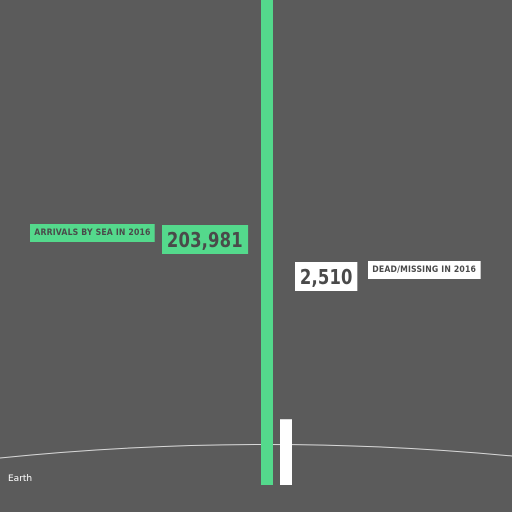 The image size is (512, 512). I want to click on arrivals-bar, so click(267, 242).